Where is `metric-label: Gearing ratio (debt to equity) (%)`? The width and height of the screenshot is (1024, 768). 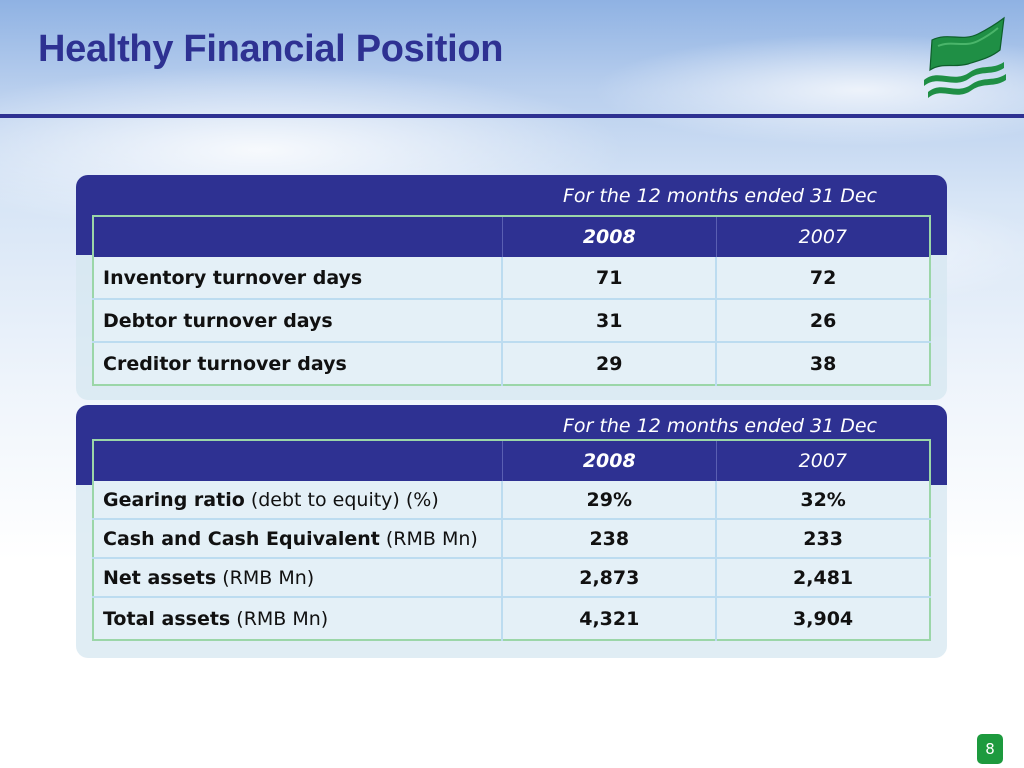
metric-label: Gearing ratio (debt to equity) (%) is located at coordinates (298, 500).